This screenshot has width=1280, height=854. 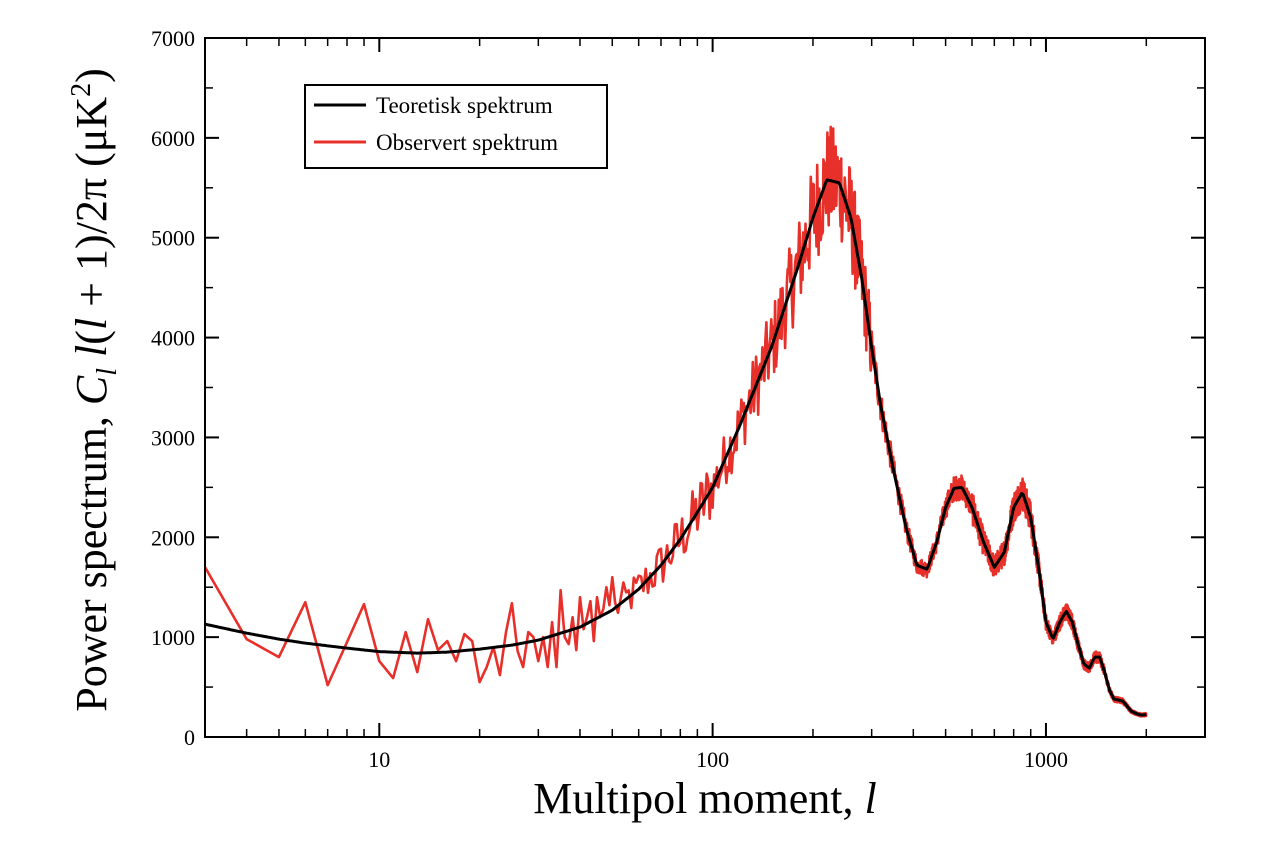 What do you see at coordinates (379, 759) in the screenshot?
I see `x-tick-label: 10` at bounding box center [379, 759].